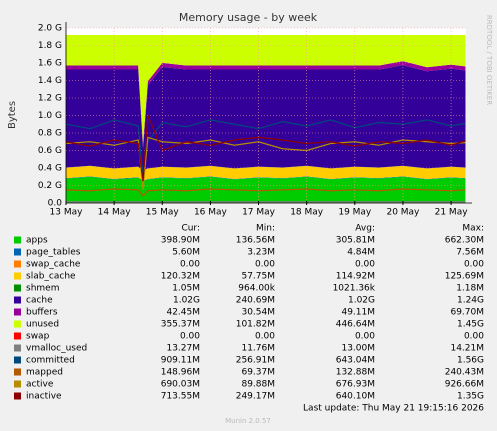 Image resolution: width=497 pixels, height=431 pixels. What do you see at coordinates (470, 397) in the screenshot?
I see `legend-value: 1.35G` at bounding box center [470, 397].